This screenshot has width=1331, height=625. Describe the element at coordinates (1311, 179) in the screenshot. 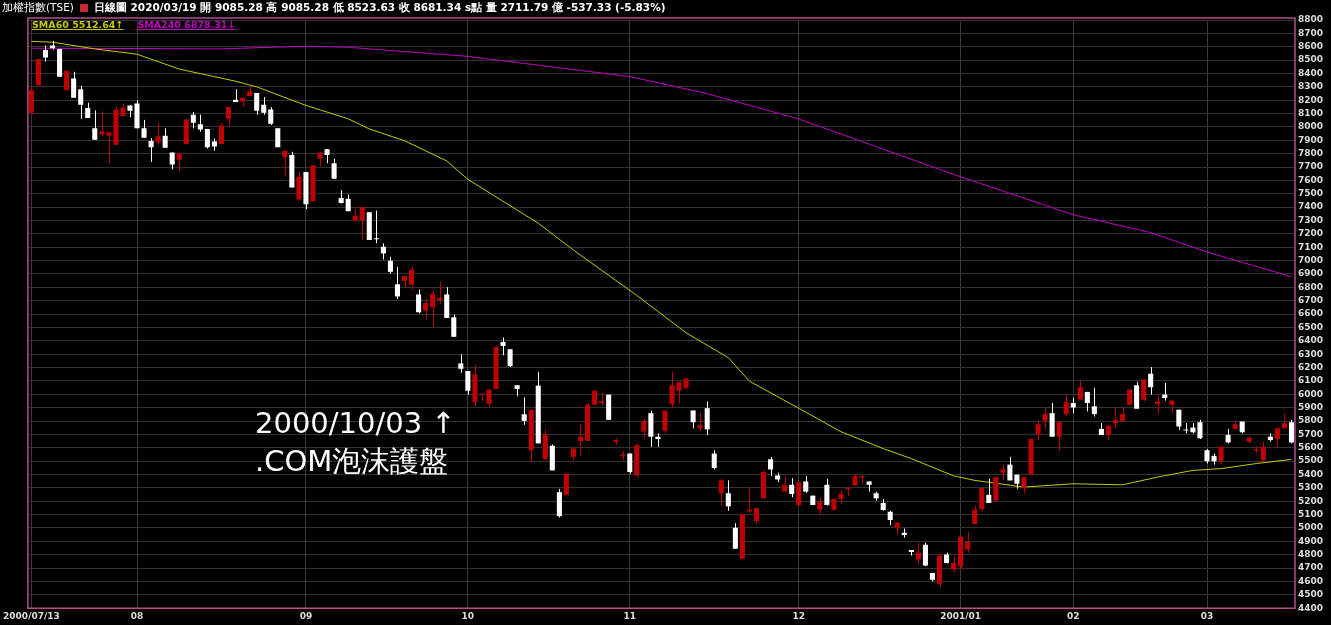

I see `y-tick-label: 7600` at that location.